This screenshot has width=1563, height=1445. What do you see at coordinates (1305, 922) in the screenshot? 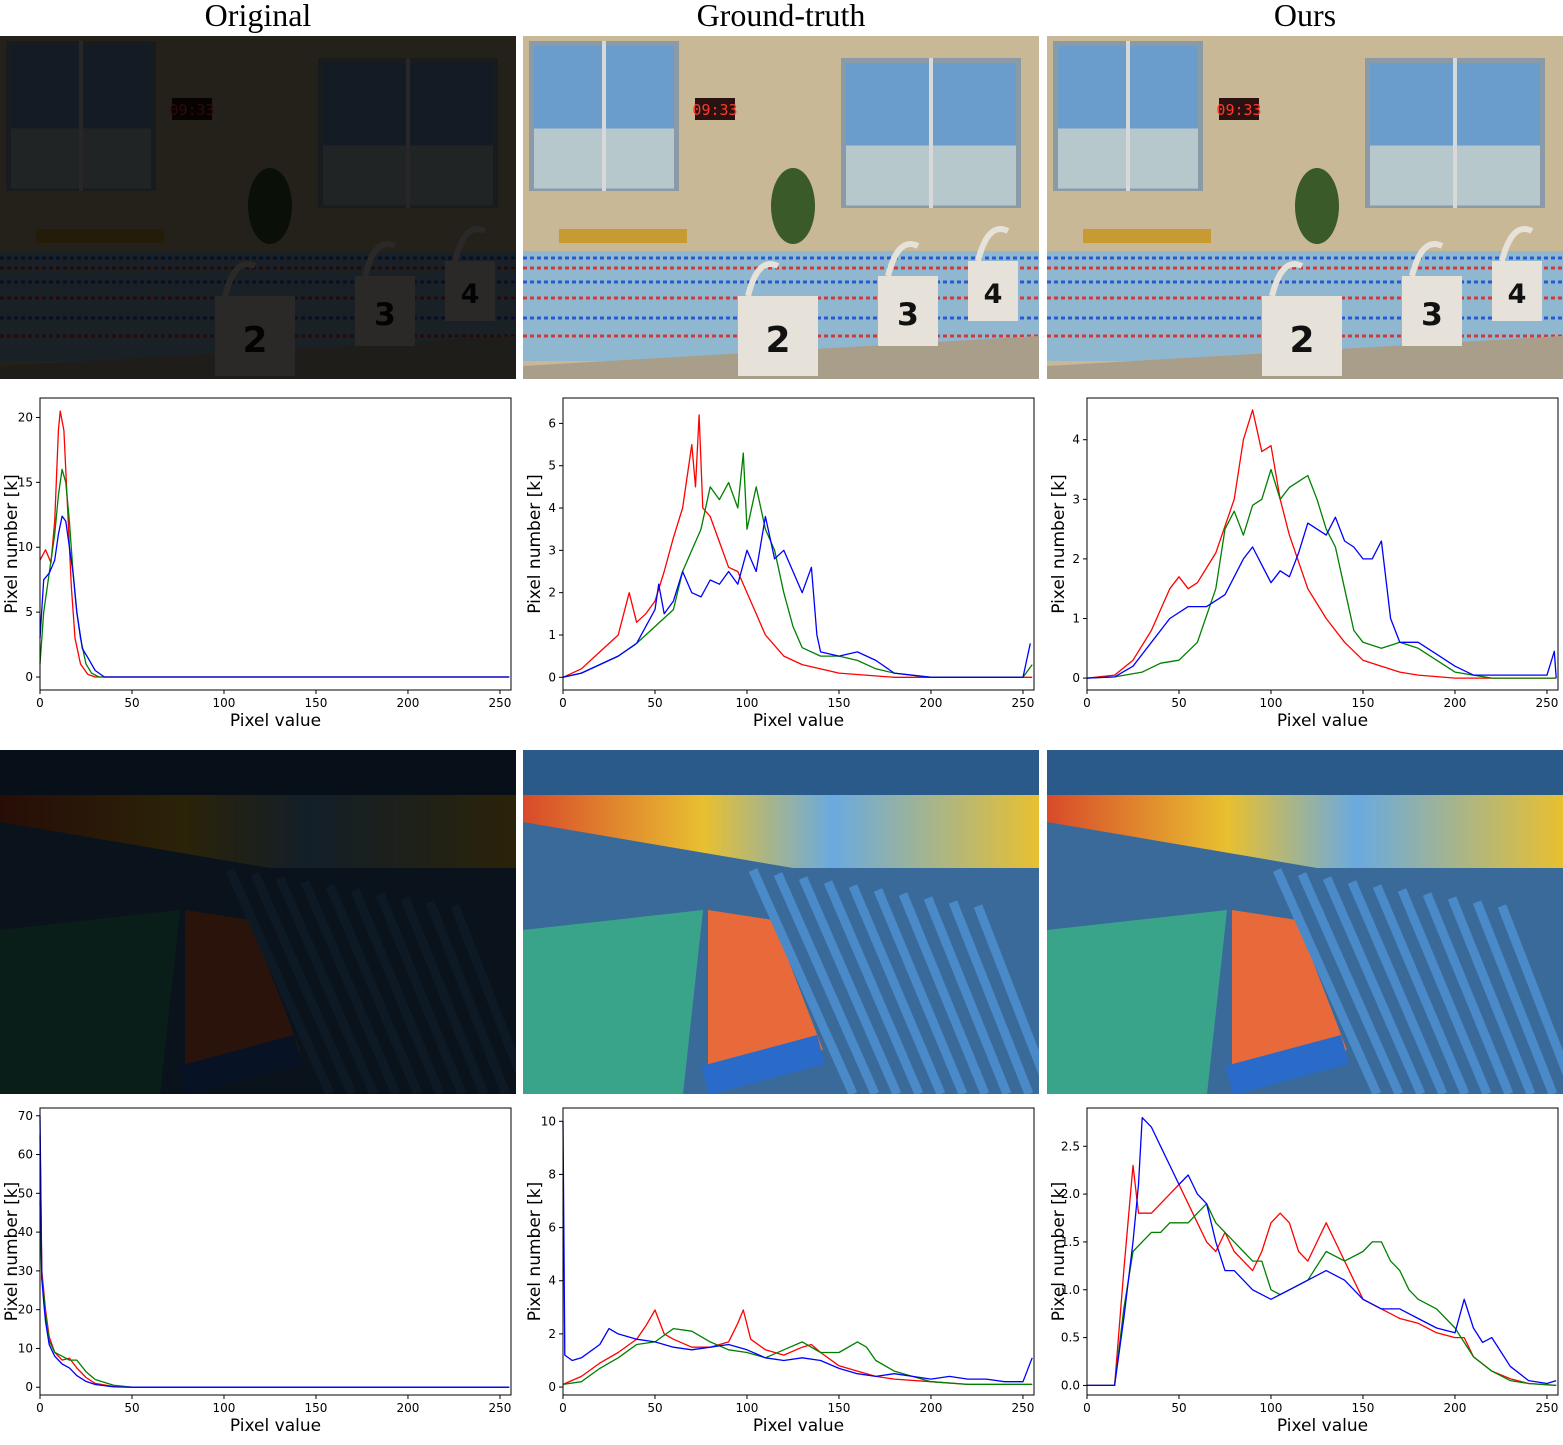
I see `arena-image-ours` at bounding box center [1305, 922].